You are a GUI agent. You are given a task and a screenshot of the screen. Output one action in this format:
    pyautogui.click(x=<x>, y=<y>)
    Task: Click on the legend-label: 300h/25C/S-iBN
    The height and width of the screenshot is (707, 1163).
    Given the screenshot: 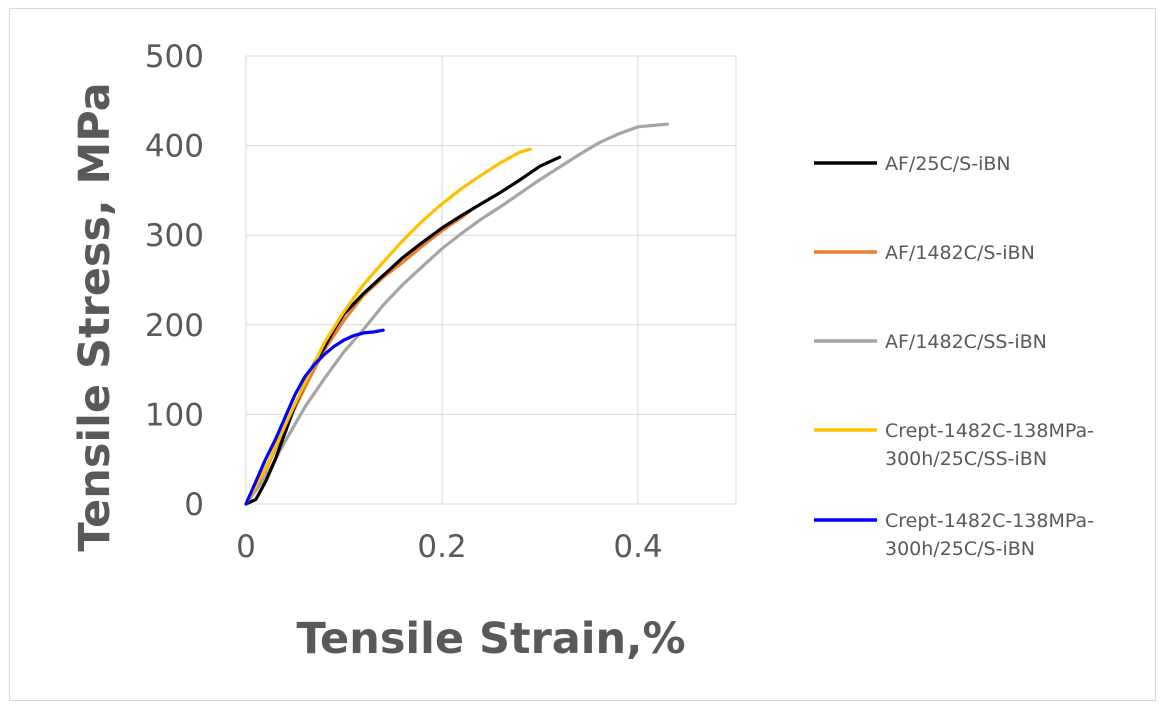 What is the action you would take?
    pyautogui.click(x=960, y=549)
    